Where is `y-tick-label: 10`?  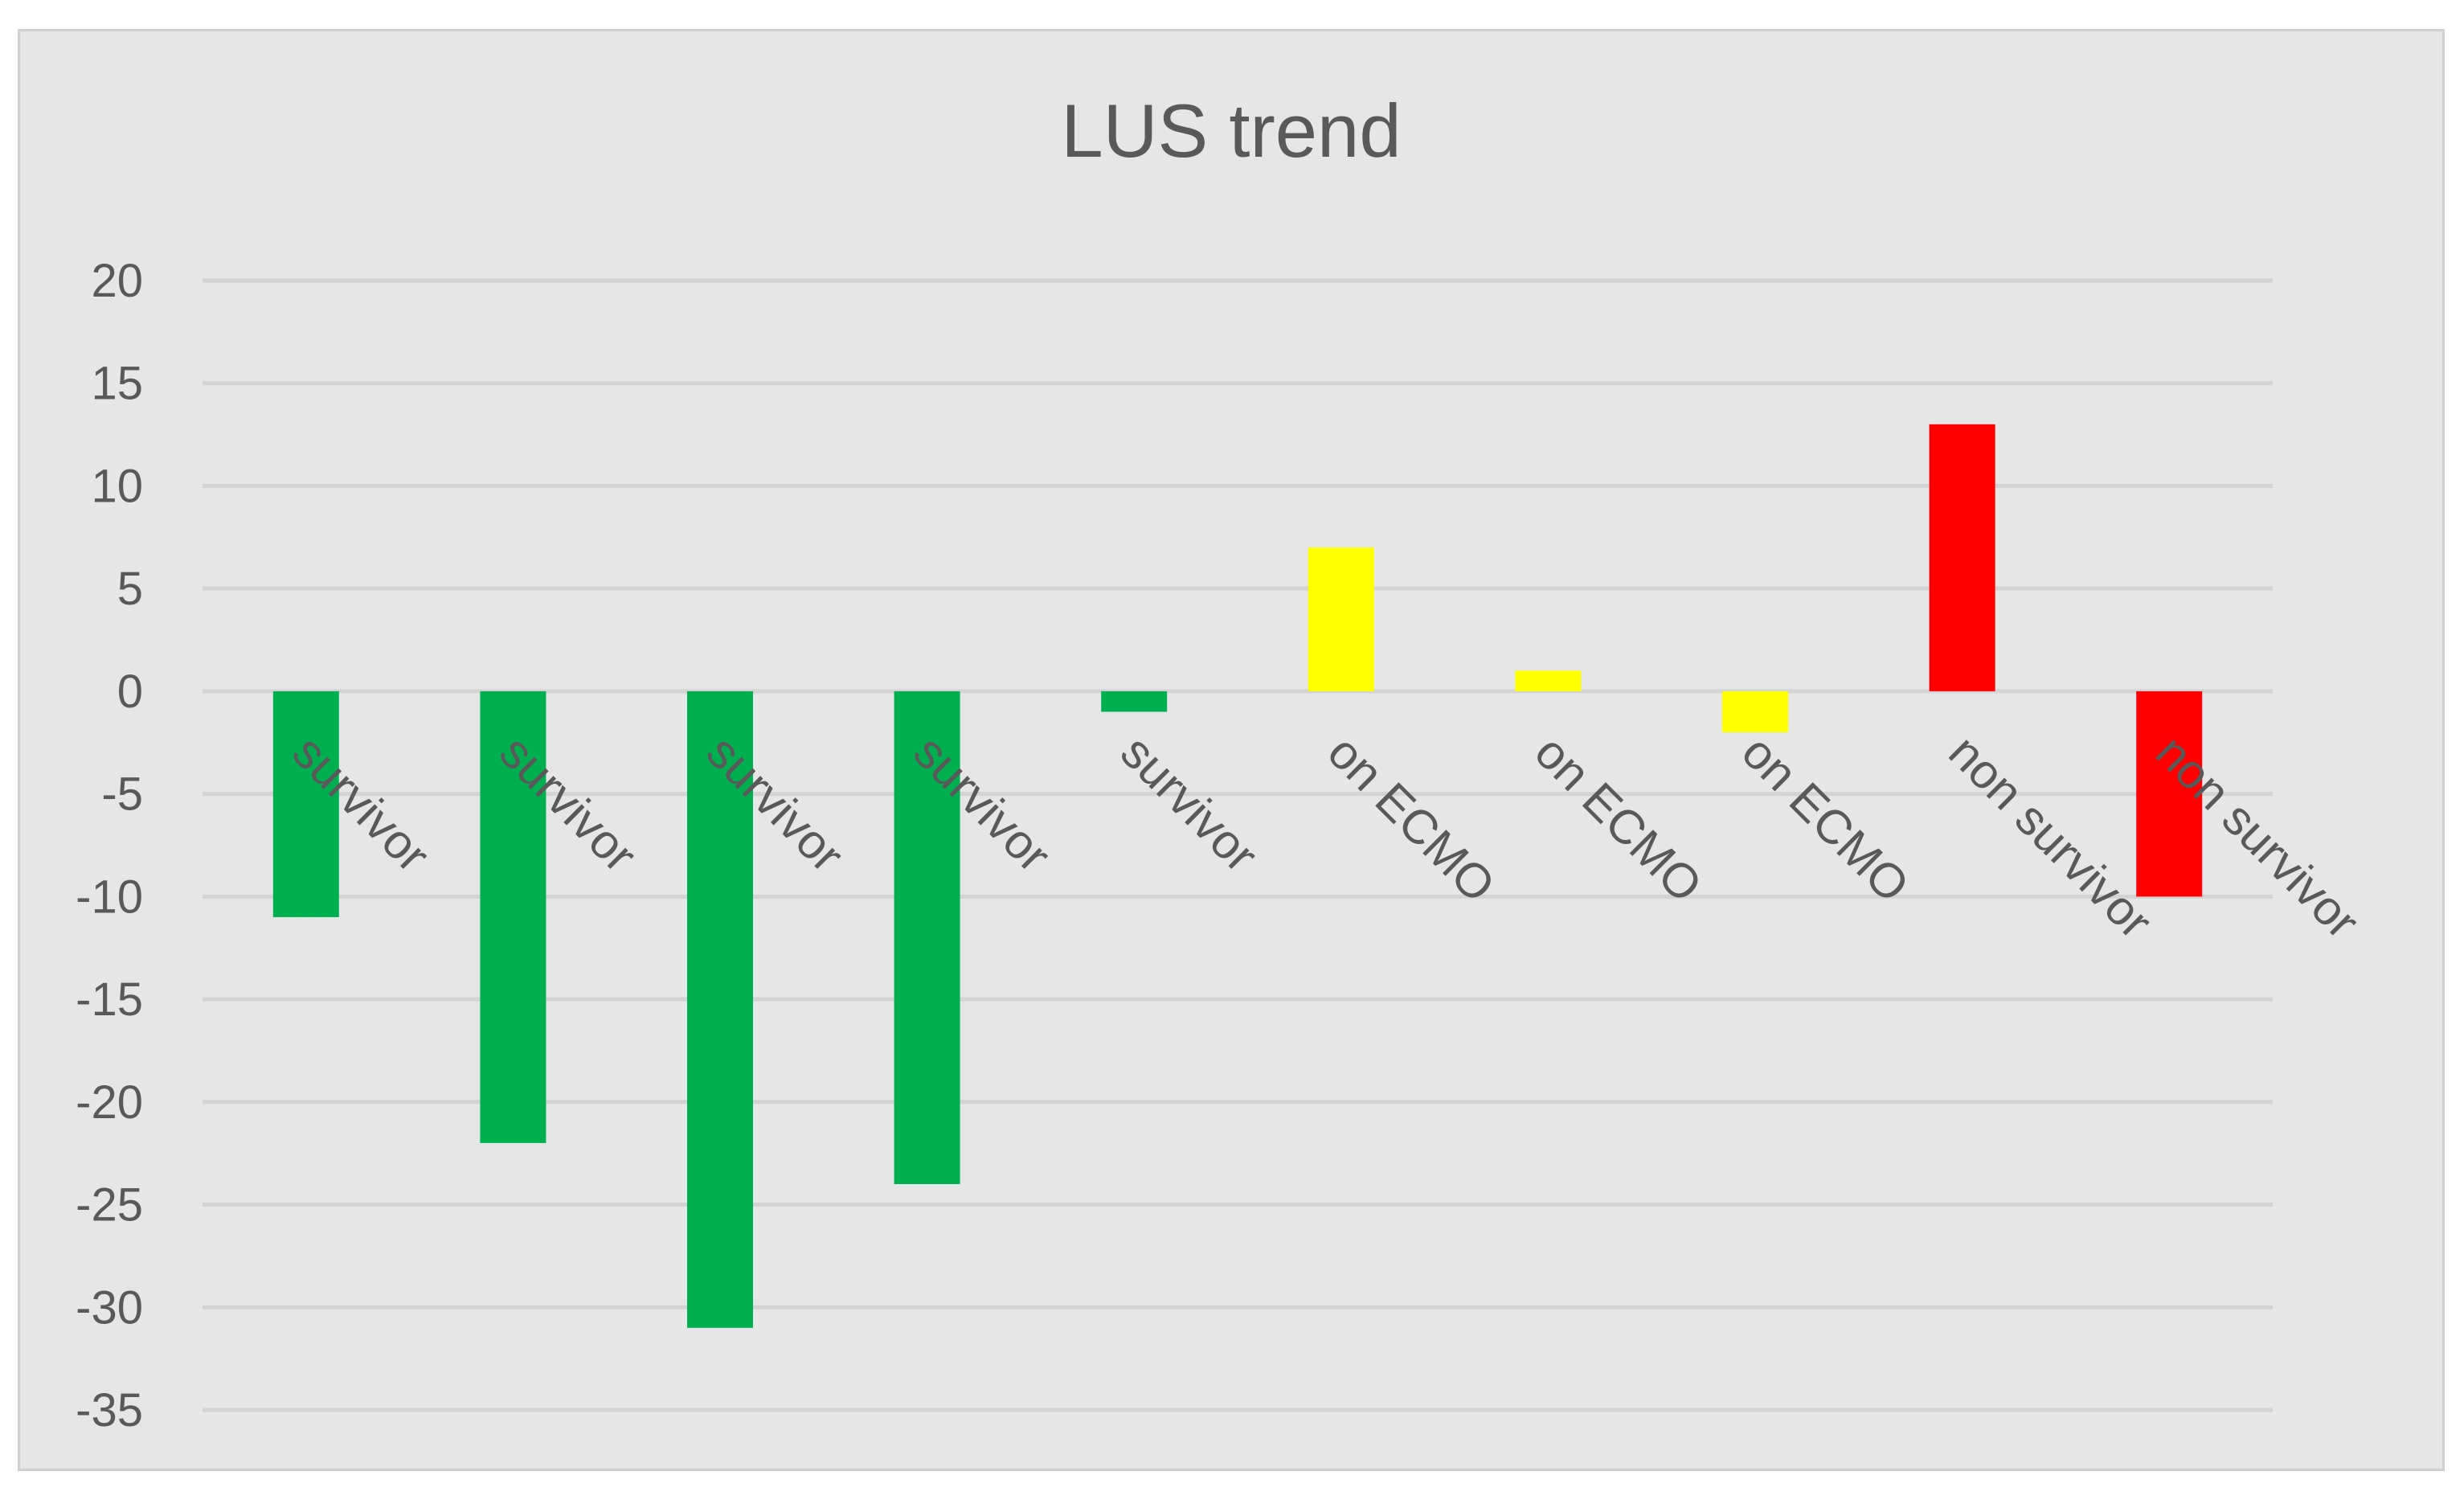 y-tick-label: 10 is located at coordinates (117, 486).